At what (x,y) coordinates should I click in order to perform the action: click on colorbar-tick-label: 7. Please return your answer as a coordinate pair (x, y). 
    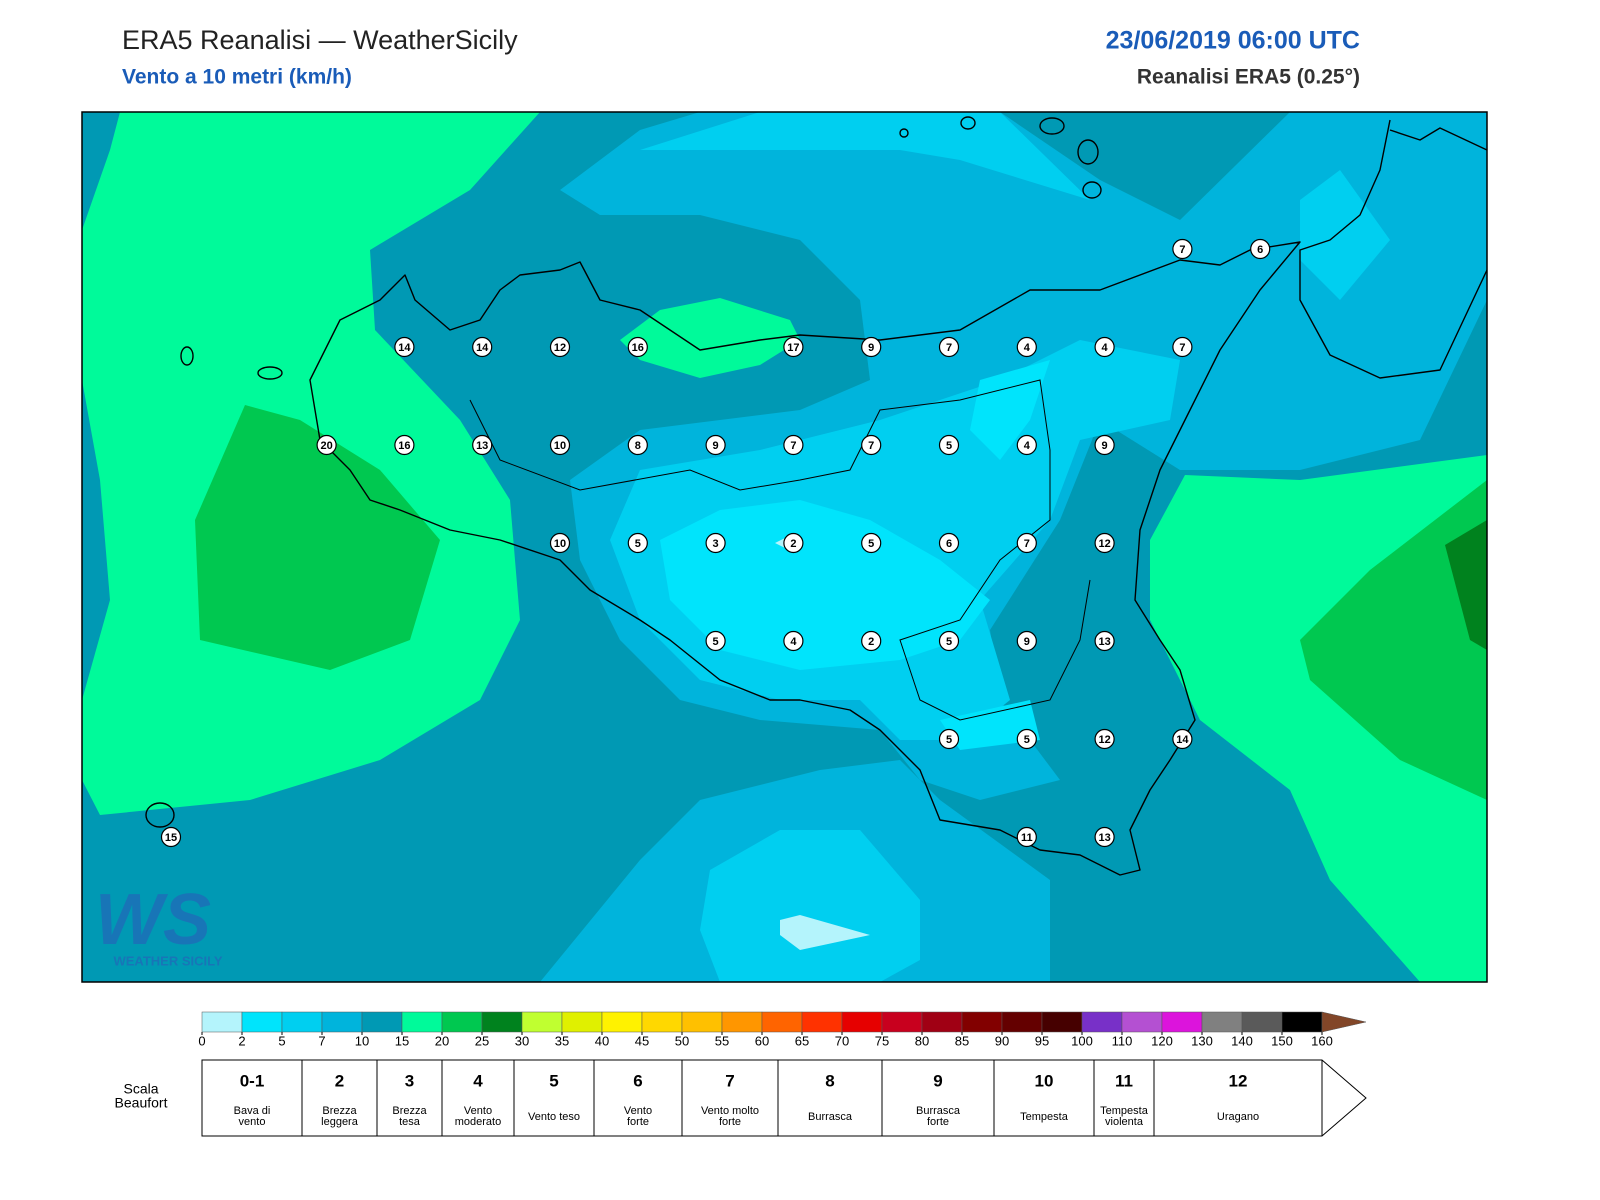
    Looking at the image, I should click on (321, 1040).